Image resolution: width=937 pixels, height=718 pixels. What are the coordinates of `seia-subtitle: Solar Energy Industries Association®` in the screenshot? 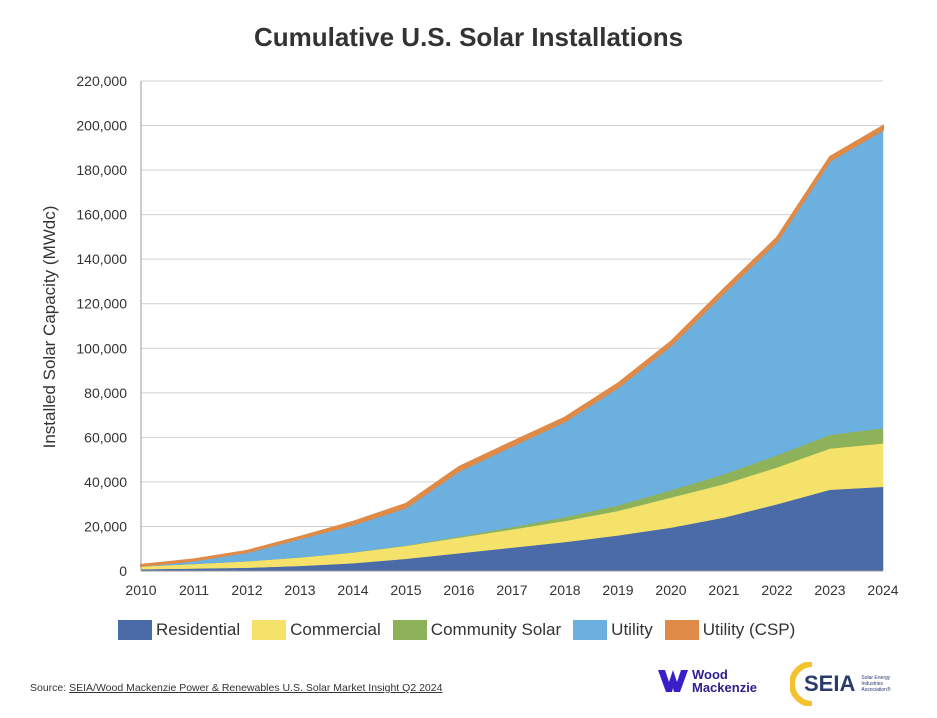 It's located at (876, 684).